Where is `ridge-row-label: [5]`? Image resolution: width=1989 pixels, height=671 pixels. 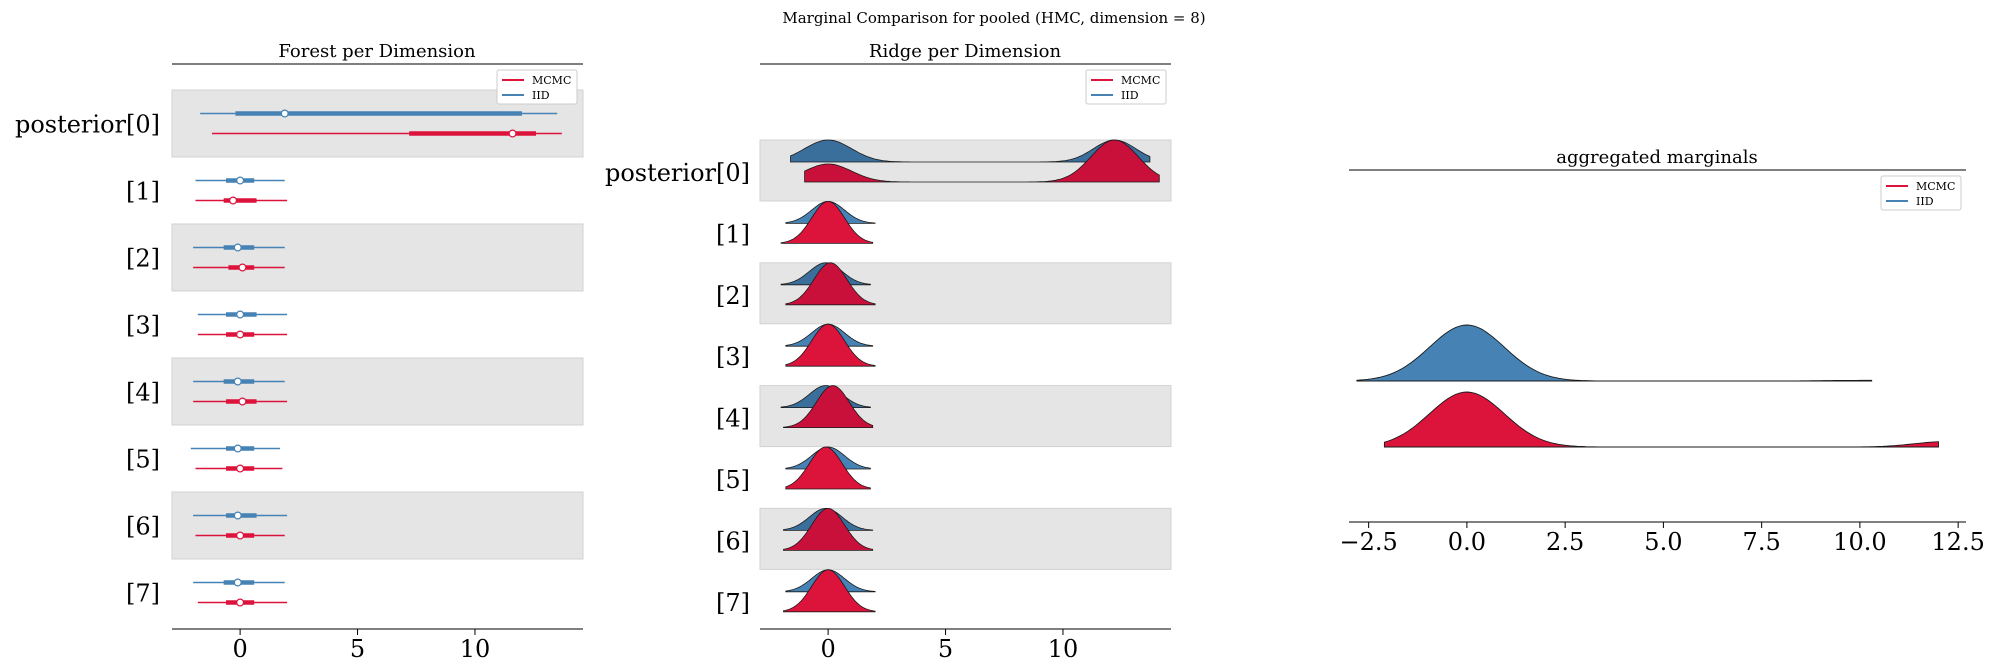
ridge-row-label: [5] is located at coordinates (733, 480).